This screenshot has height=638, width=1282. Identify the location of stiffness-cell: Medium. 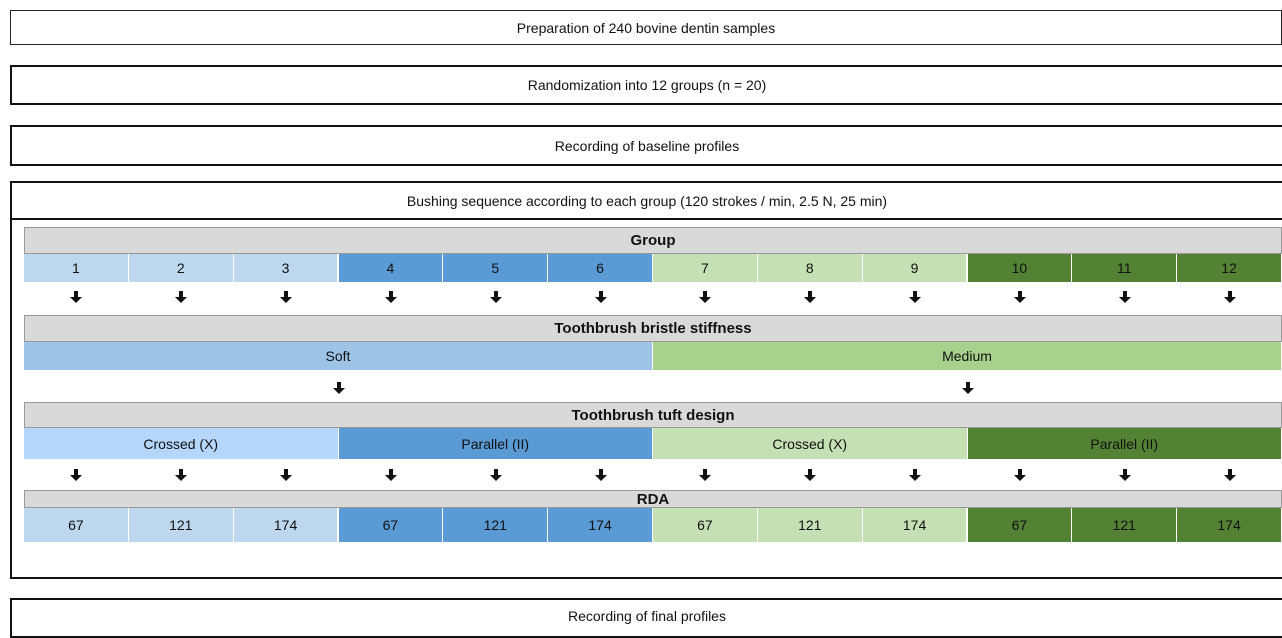
(967, 356).